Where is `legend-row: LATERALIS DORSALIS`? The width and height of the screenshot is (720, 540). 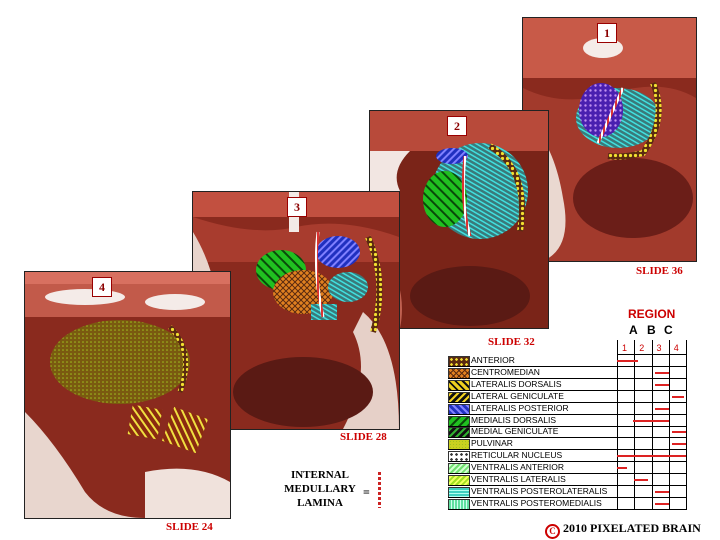
legend-row: LATERALIS DORSALIS is located at coordinates (567, 385).